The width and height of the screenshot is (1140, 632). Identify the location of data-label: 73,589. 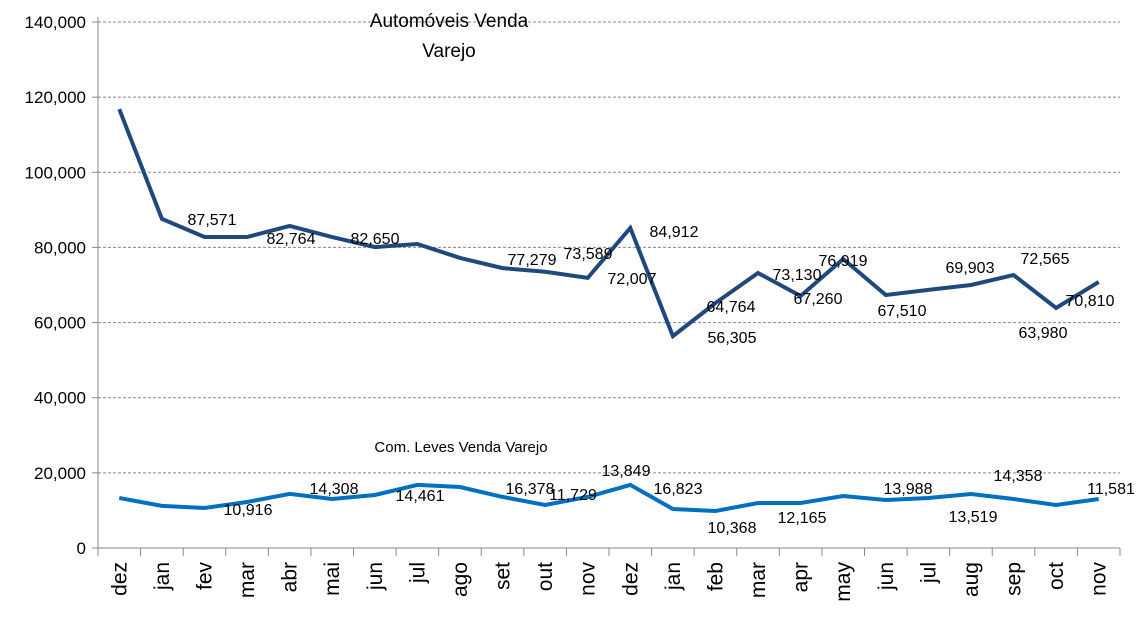
(588, 254).